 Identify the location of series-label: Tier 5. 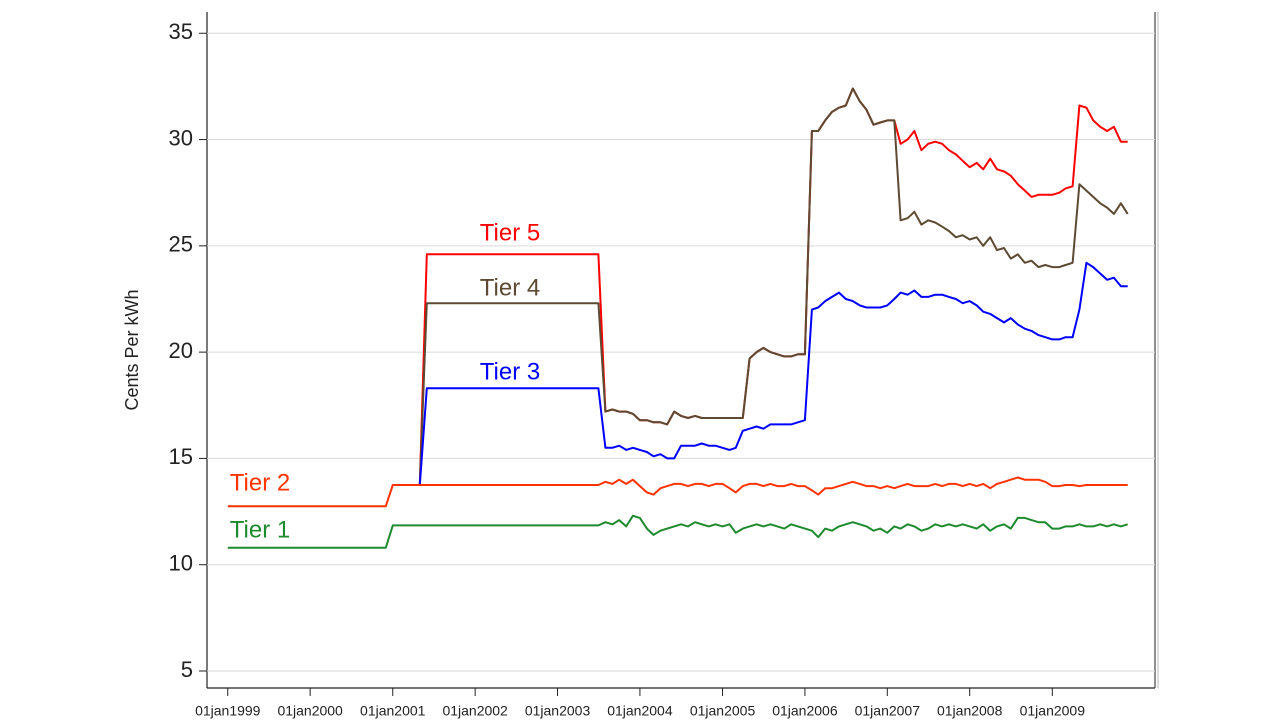
(510, 232).